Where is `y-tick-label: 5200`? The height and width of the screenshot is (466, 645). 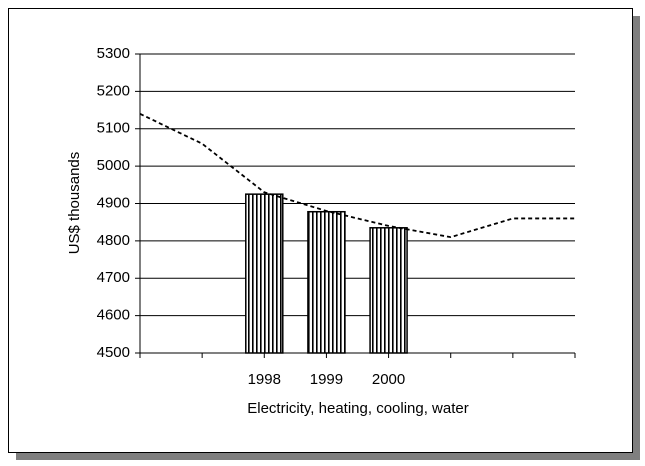 y-tick-label: 5200 is located at coordinates (113, 90).